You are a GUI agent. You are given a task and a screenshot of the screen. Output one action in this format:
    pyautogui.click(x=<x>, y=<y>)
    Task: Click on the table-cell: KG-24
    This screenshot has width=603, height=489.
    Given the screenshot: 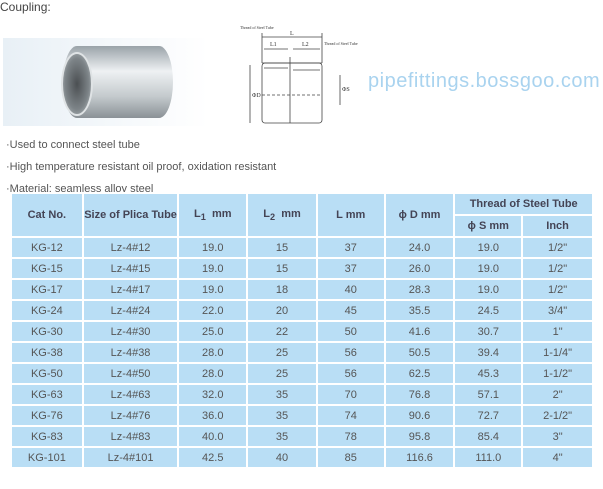 What is the action you would take?
    pyautogui.click(x=47, y=310)
    